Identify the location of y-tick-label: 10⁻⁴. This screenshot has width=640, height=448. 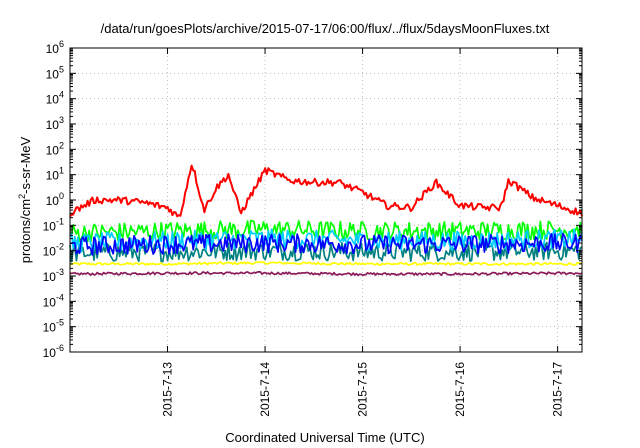
(53, 300).